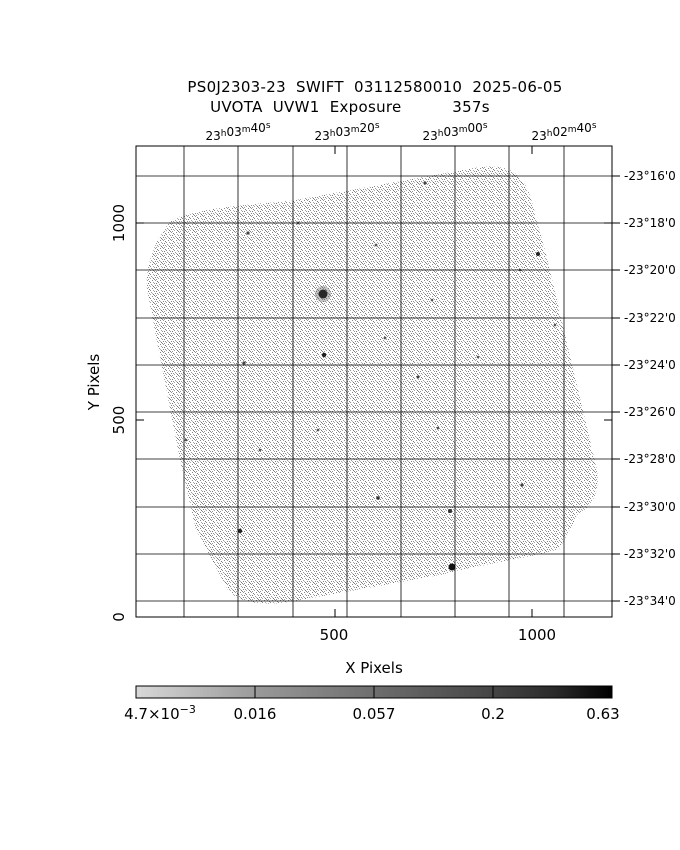 This screenshot has width=680, height=850. What do you see at coordinates (346, 132) in the screenshot?
I see `ra-tick-label: 23h03m20s` at bounding box center [346, 132].